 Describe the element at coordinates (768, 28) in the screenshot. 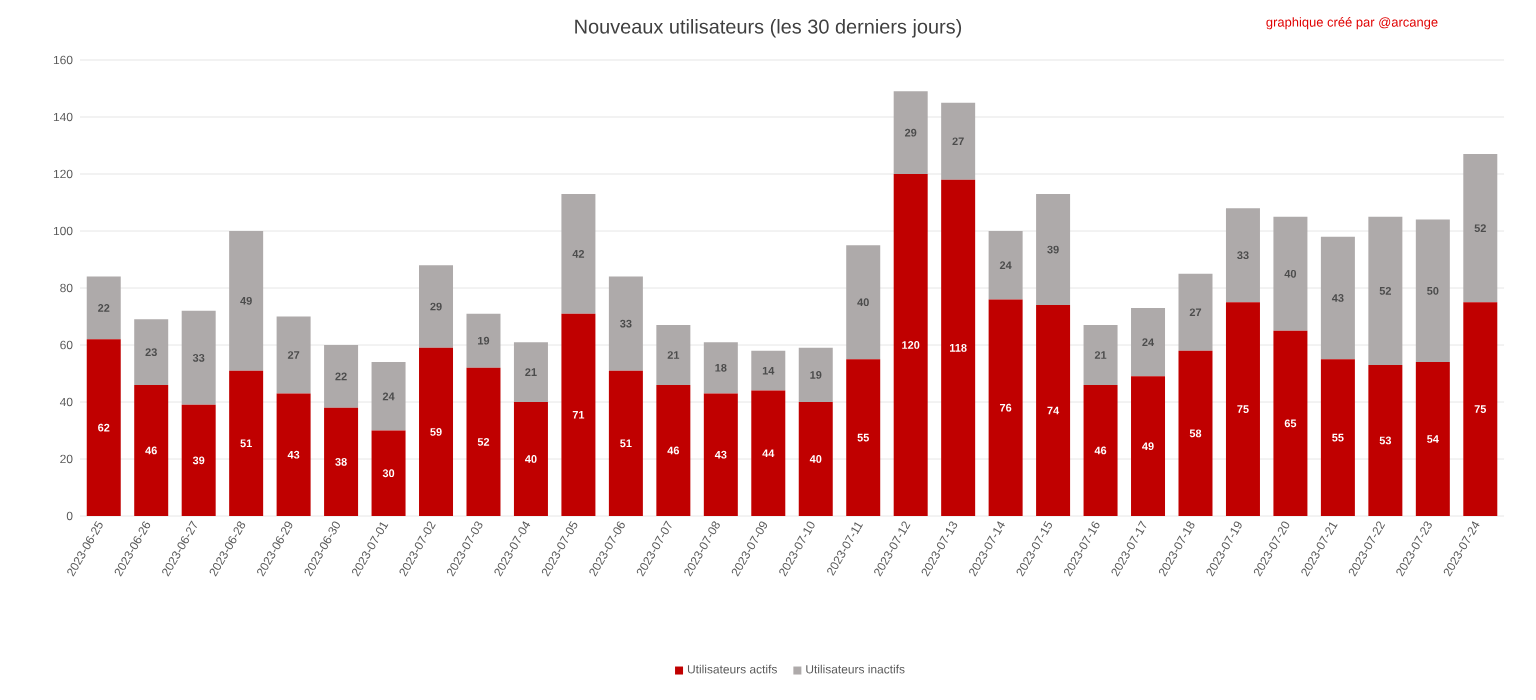

I see `chart-title: Nouveaux utilisateurs (les 30 derniers jours)` at that location.